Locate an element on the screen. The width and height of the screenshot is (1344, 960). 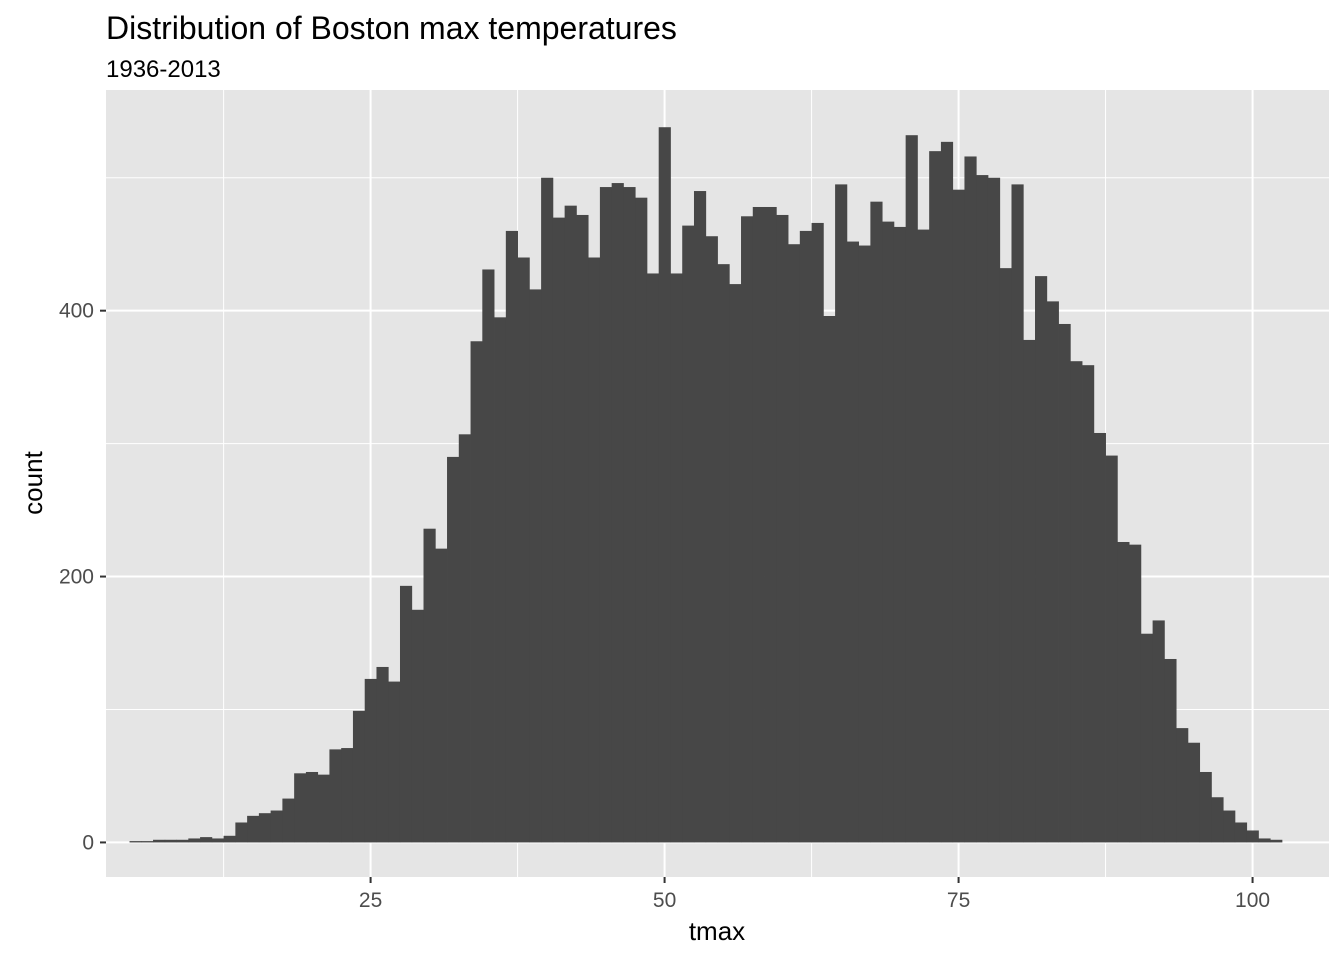
chart-subtitle: 1936-2013 is located at coordinates (163, 69).